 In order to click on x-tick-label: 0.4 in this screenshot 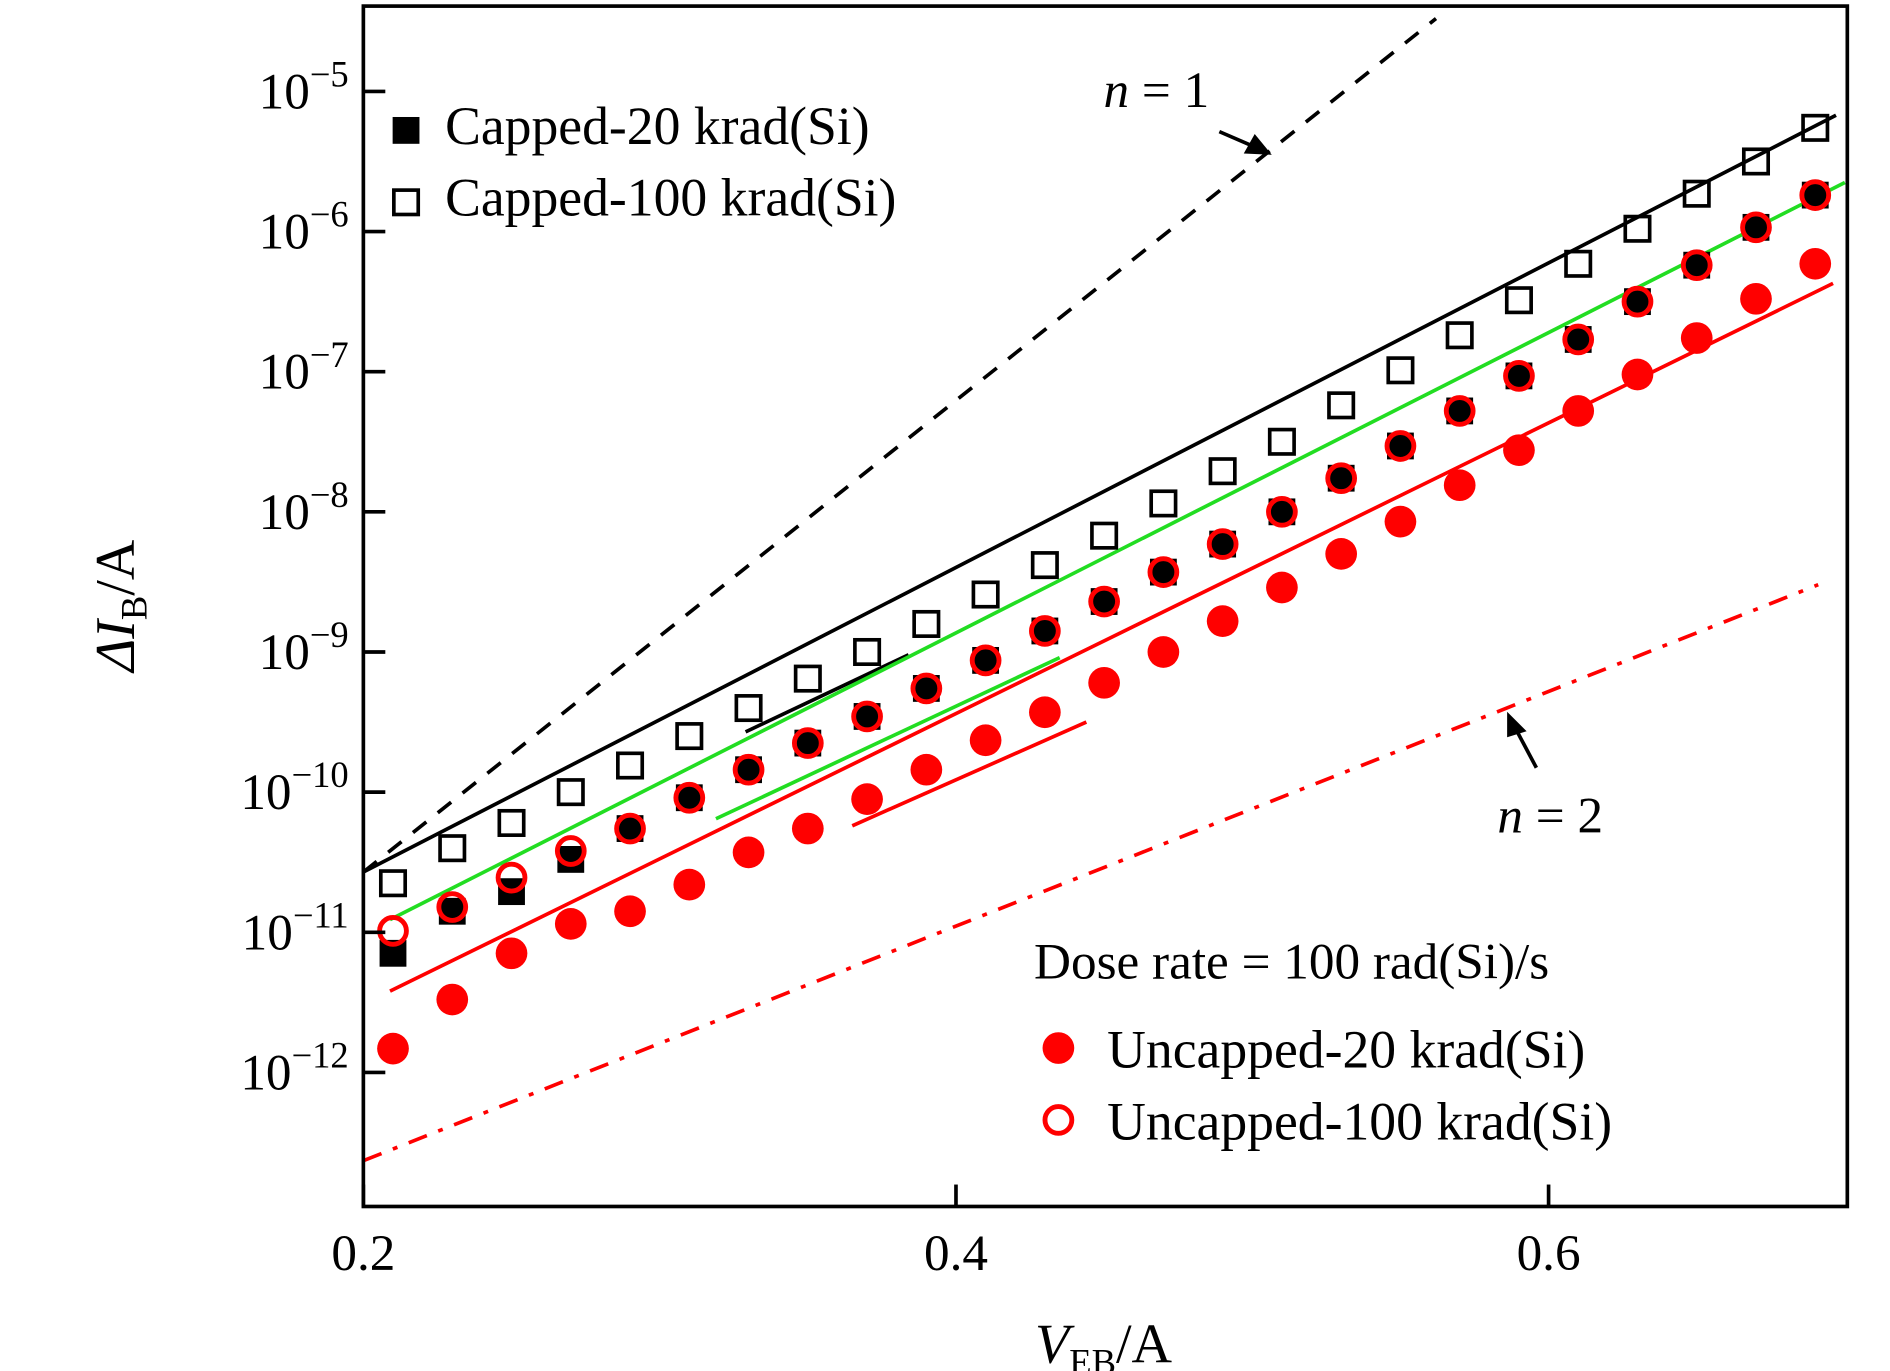, I will do `click(956, 1253)`.